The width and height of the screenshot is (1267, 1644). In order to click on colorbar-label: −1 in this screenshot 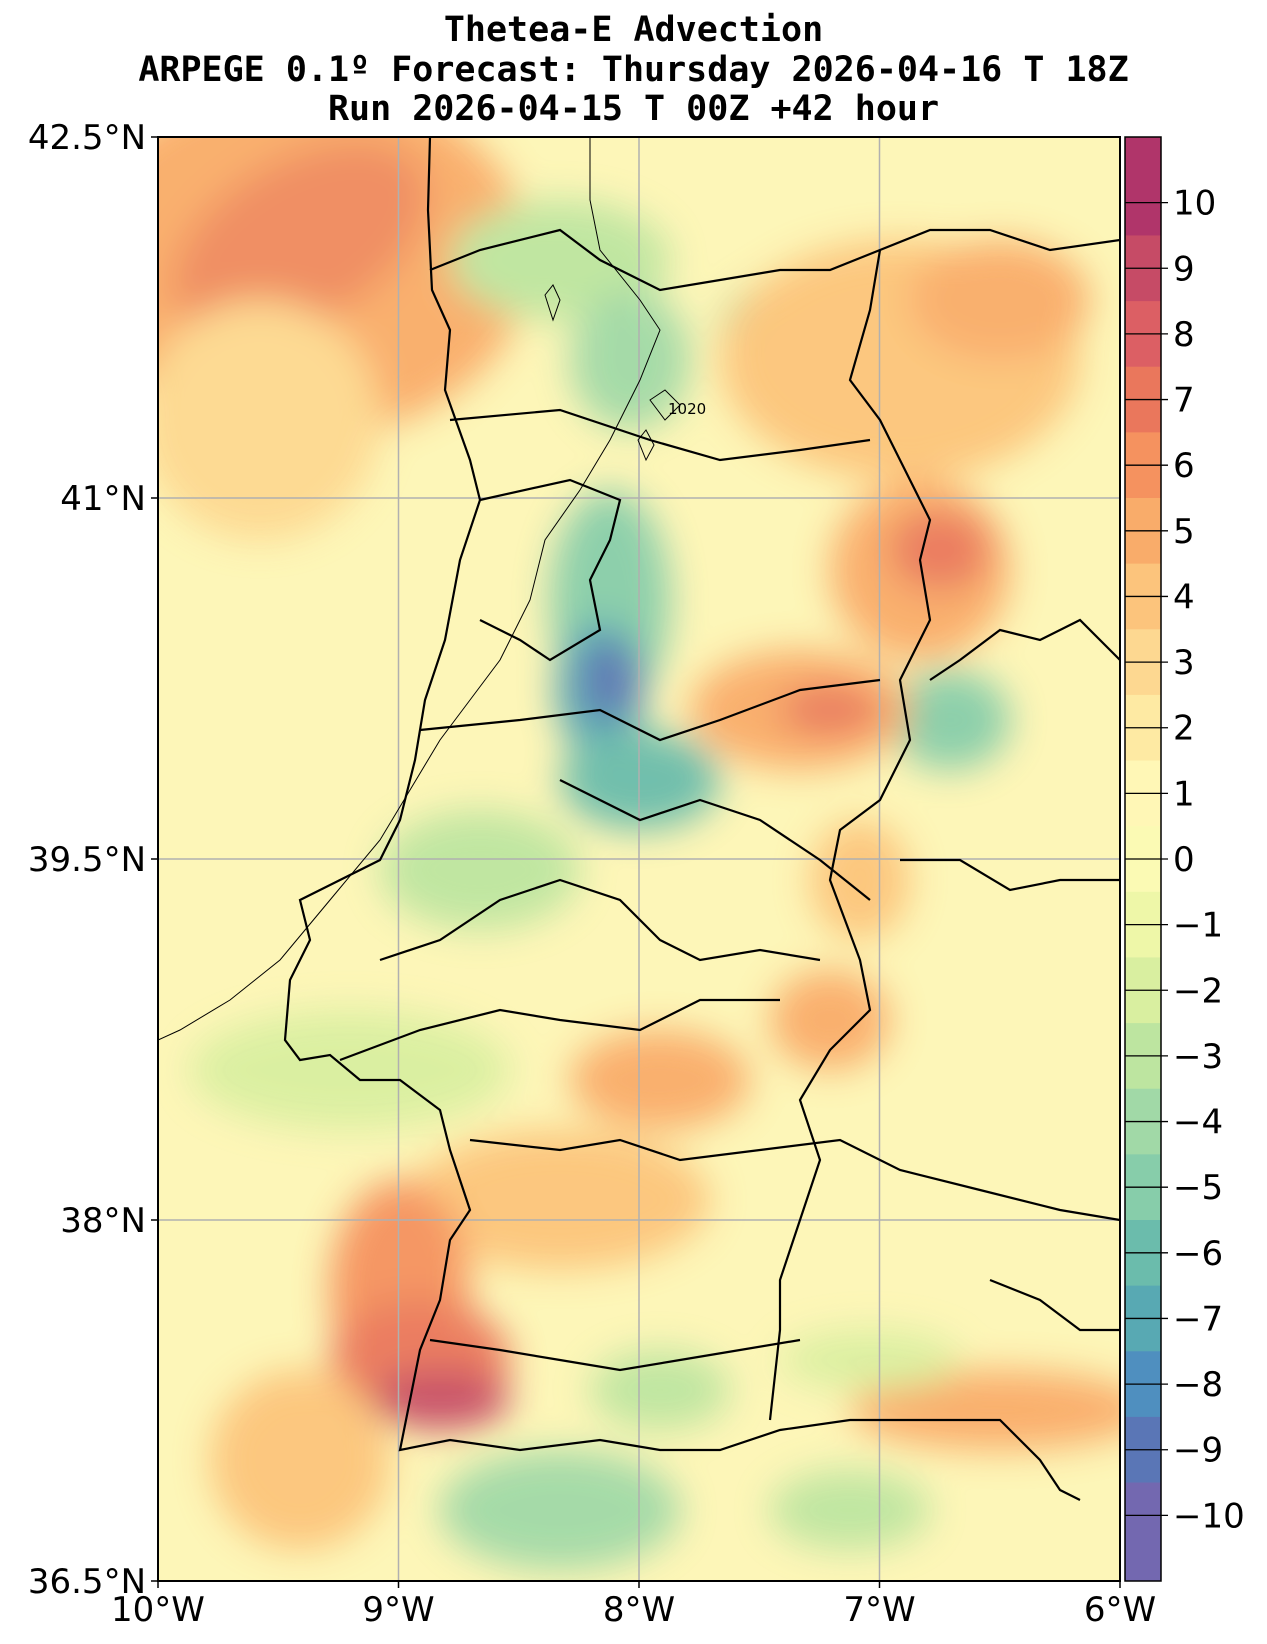, I will do `click(1198, 926)`.